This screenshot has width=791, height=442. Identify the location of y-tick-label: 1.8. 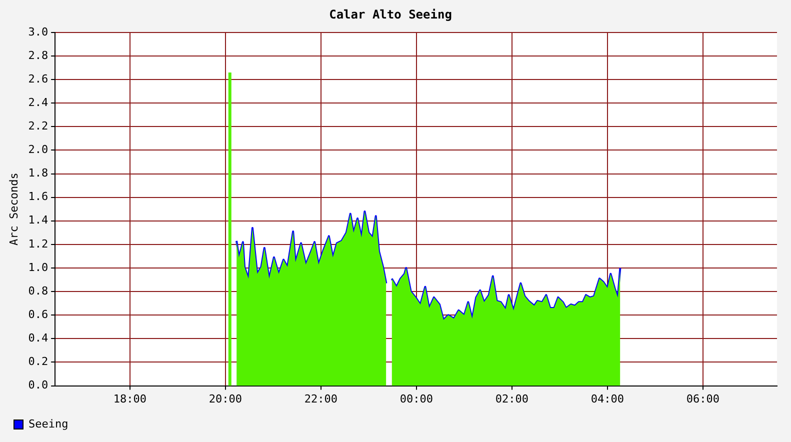
(38, 173).